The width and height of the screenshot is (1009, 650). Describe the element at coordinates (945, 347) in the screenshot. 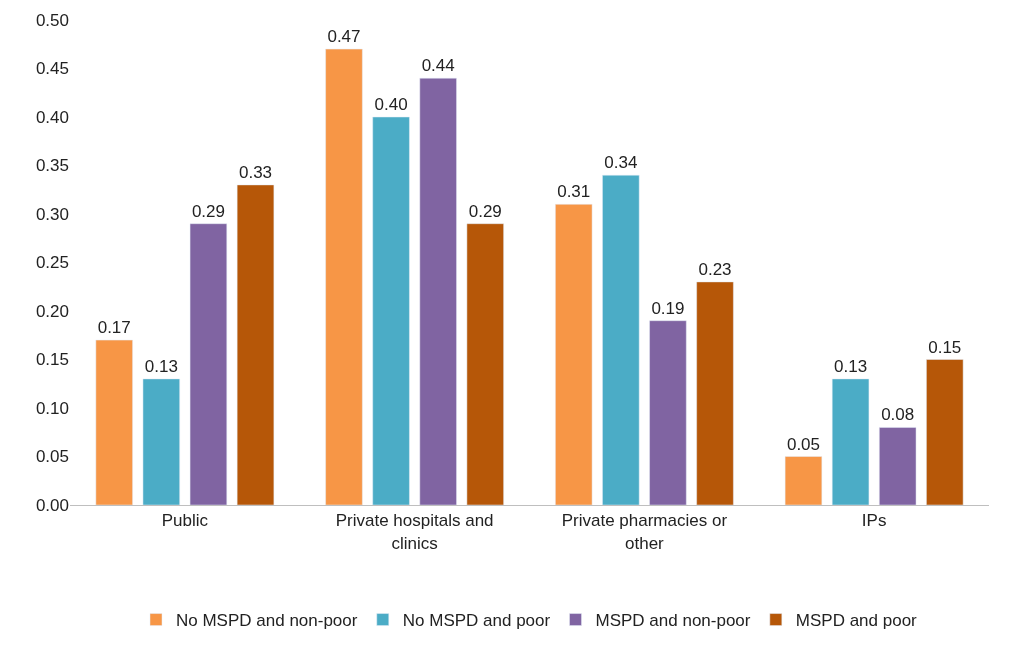

I see `data-label: 0.15` at that location.